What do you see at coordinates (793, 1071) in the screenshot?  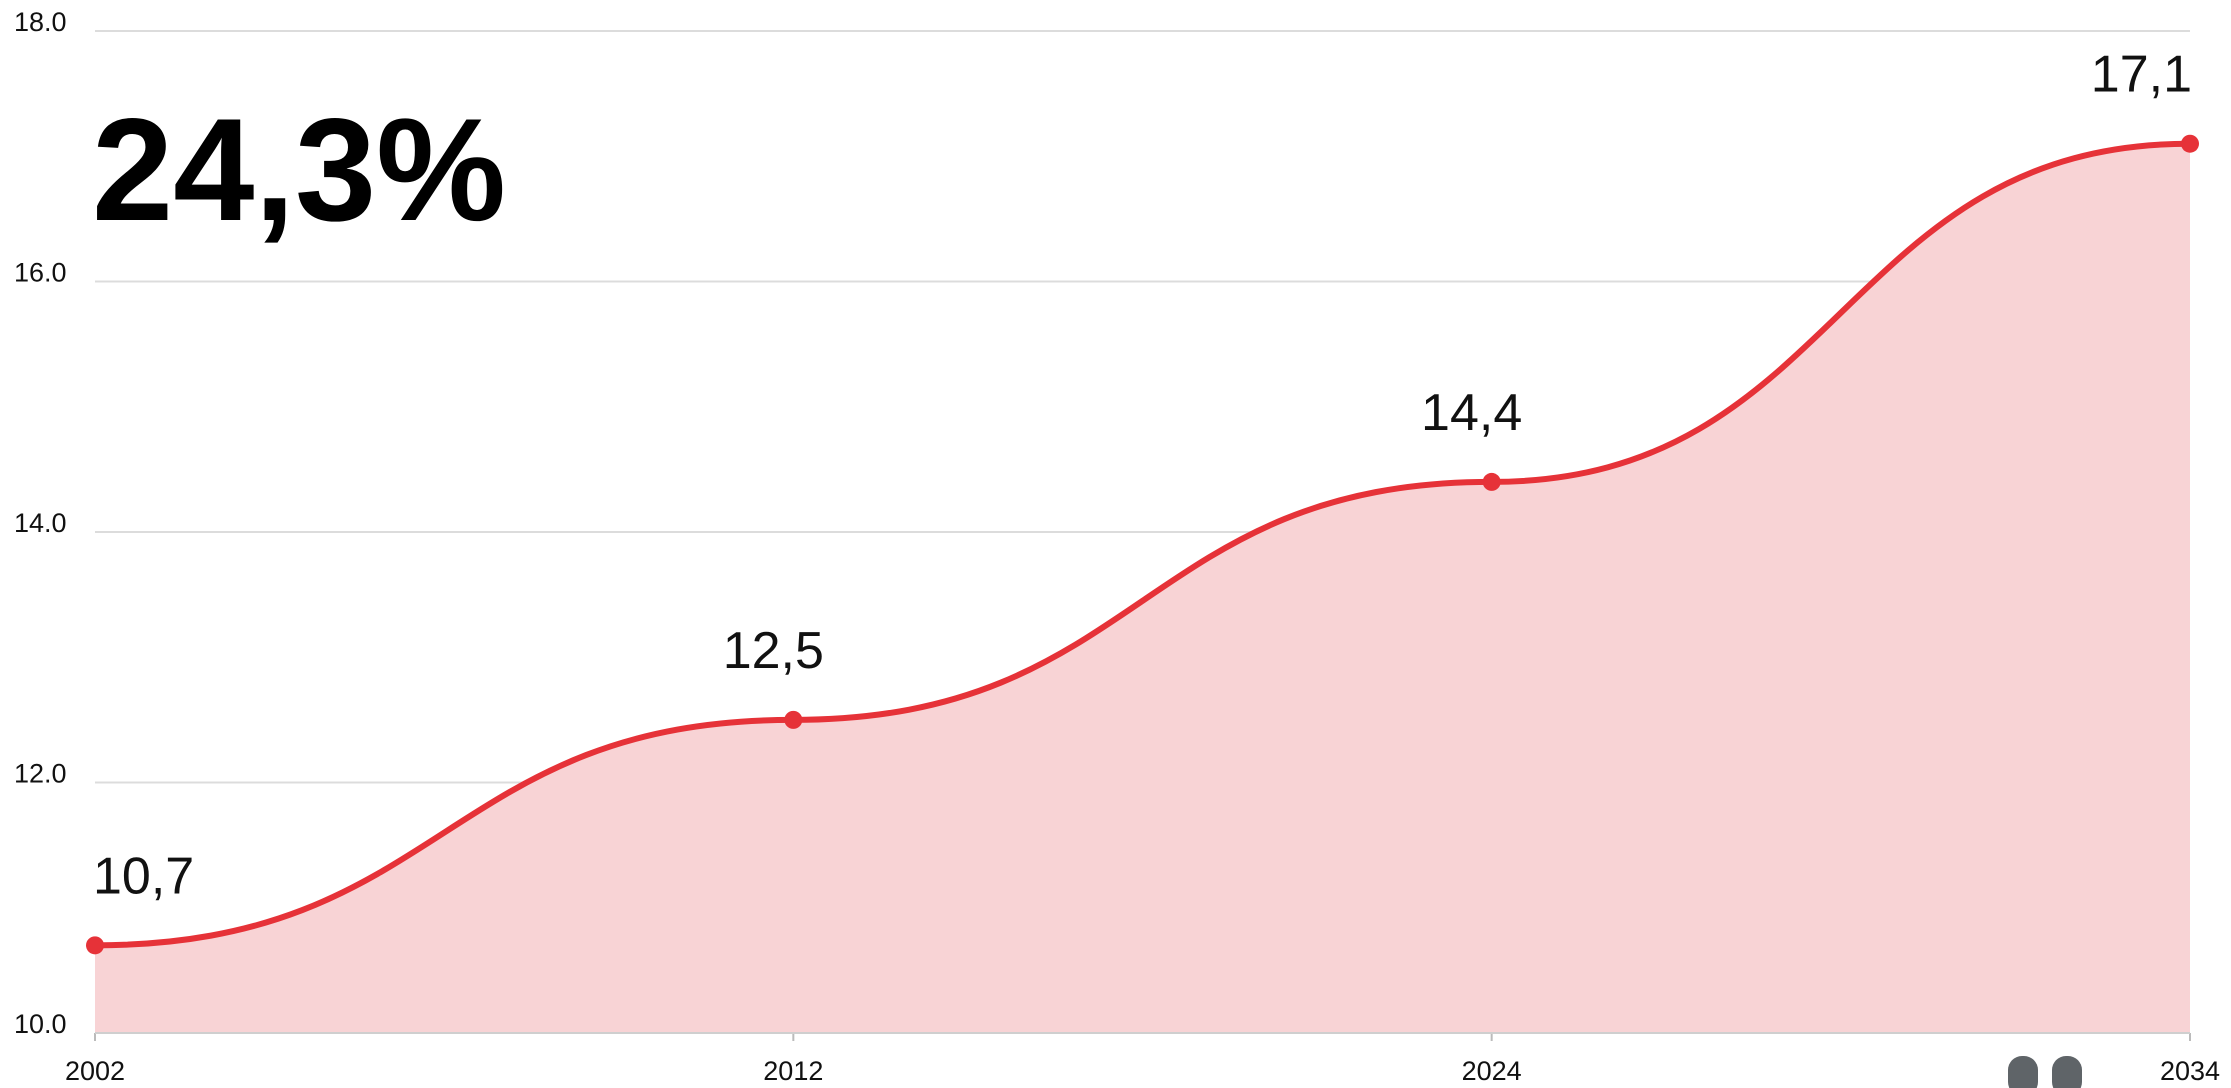 I see `x-tick-label: 2012` at bounding box center [793, 1071].